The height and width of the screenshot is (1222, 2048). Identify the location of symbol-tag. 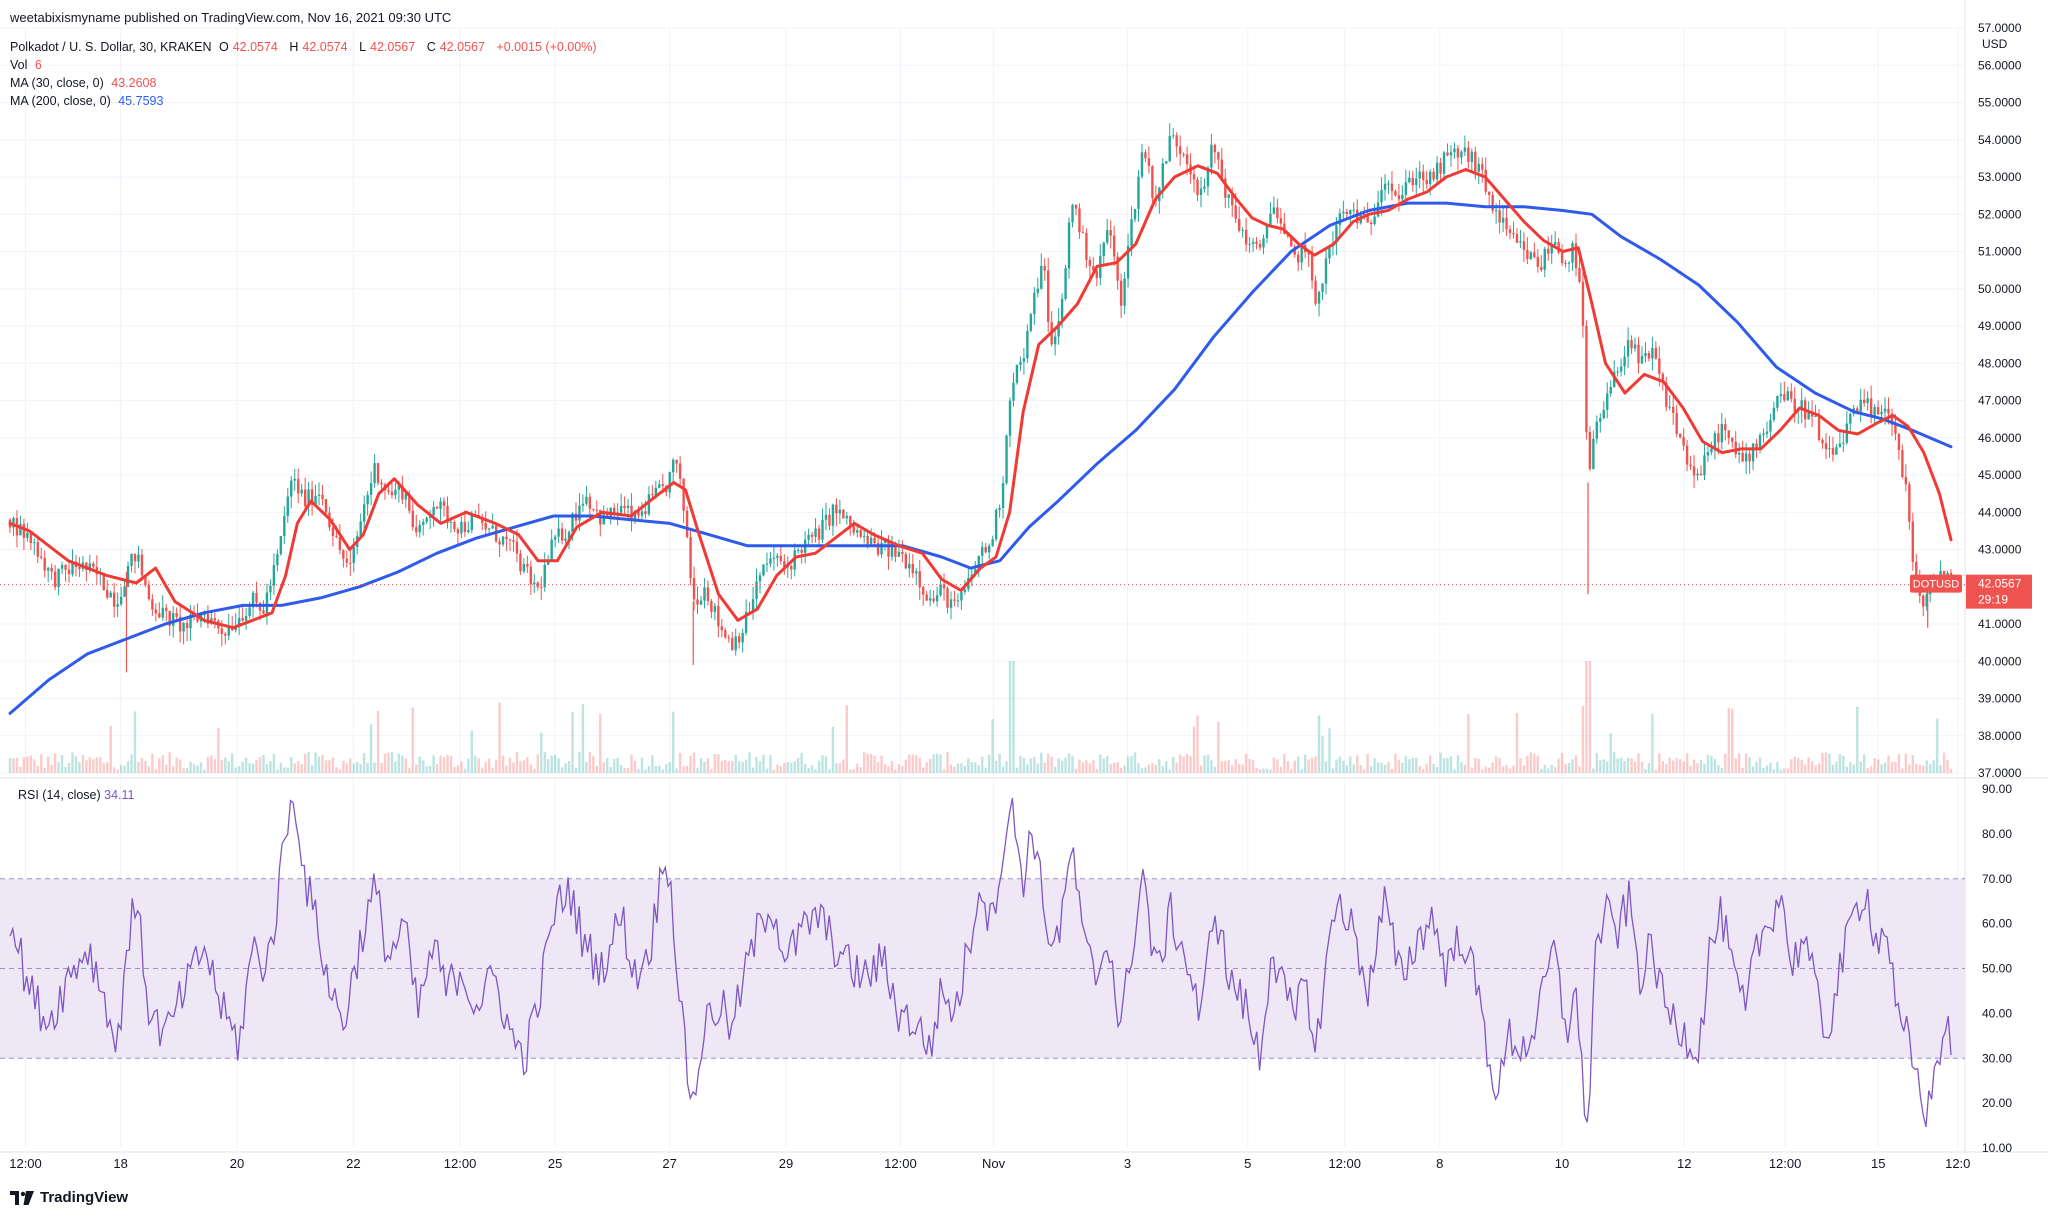
(1936, 583).